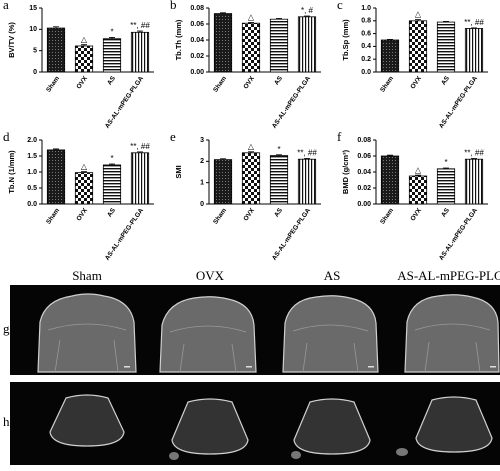 The height and width of the screenshot is (471, 500). Describe the element at coordinates (366, 72) in the screenshot. I see `y-tick-label: 0.0` at that location.